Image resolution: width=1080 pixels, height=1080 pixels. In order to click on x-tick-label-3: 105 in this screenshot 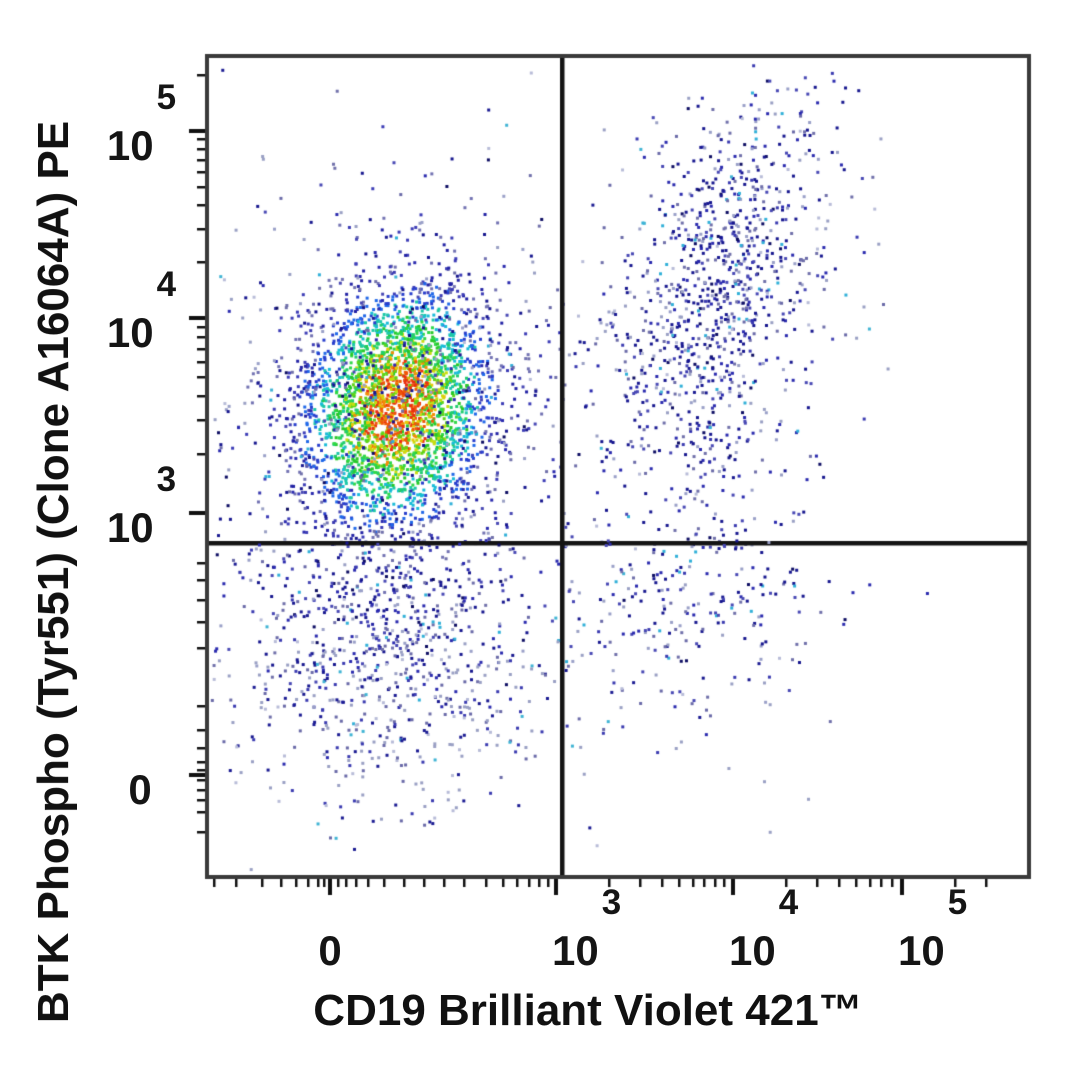, I will do `click(932, 929)`.